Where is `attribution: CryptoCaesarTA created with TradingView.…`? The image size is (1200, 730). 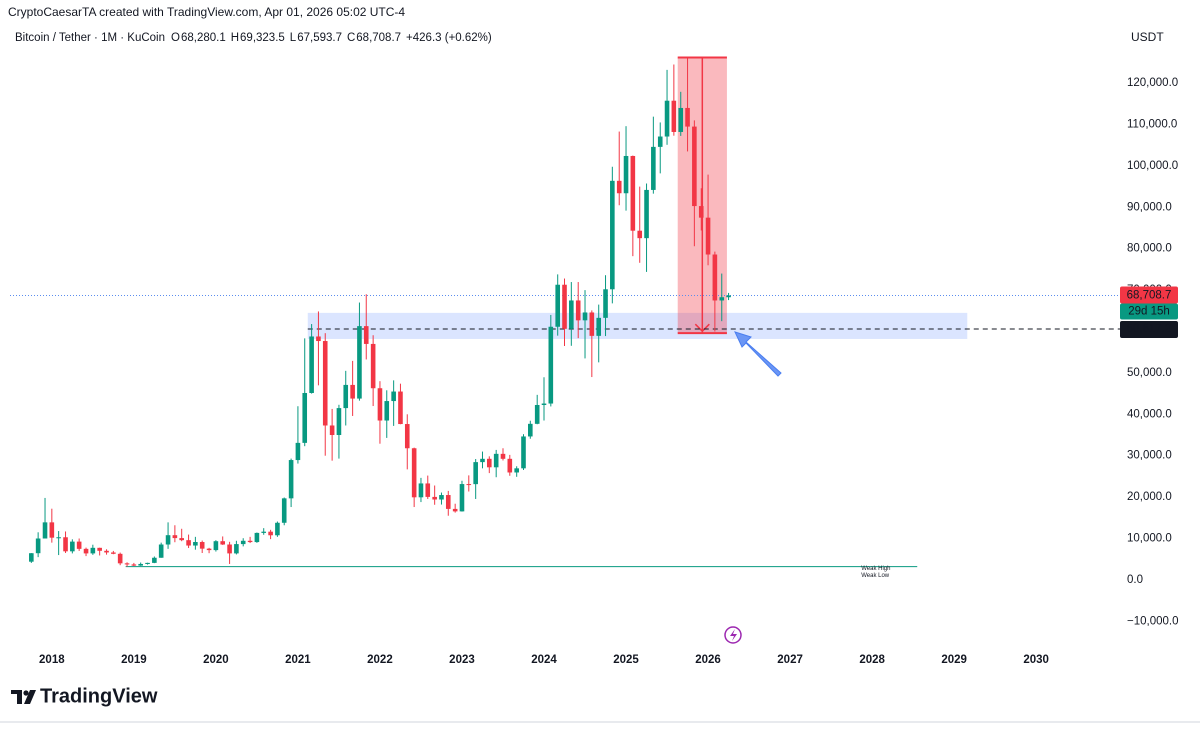 attribution: CryptoCaesarTA created with TradingView.… is located at coordinates (206, 12).